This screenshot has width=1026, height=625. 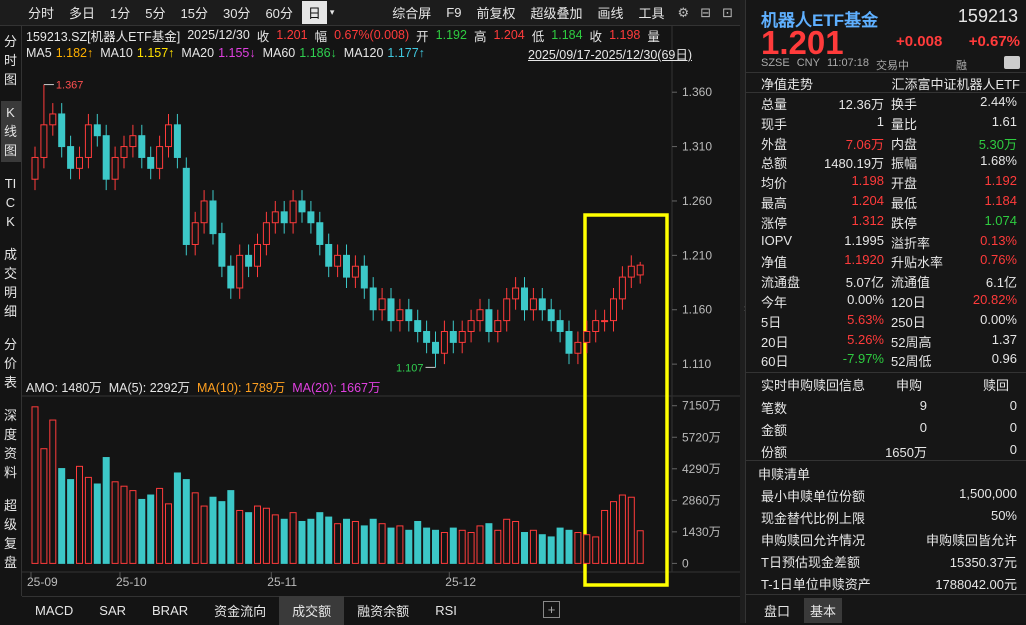 What do you see at coordinates (683, 12) in the screenshot?
I see `tool-icon: ⚙` at bounding box center [683, 12].